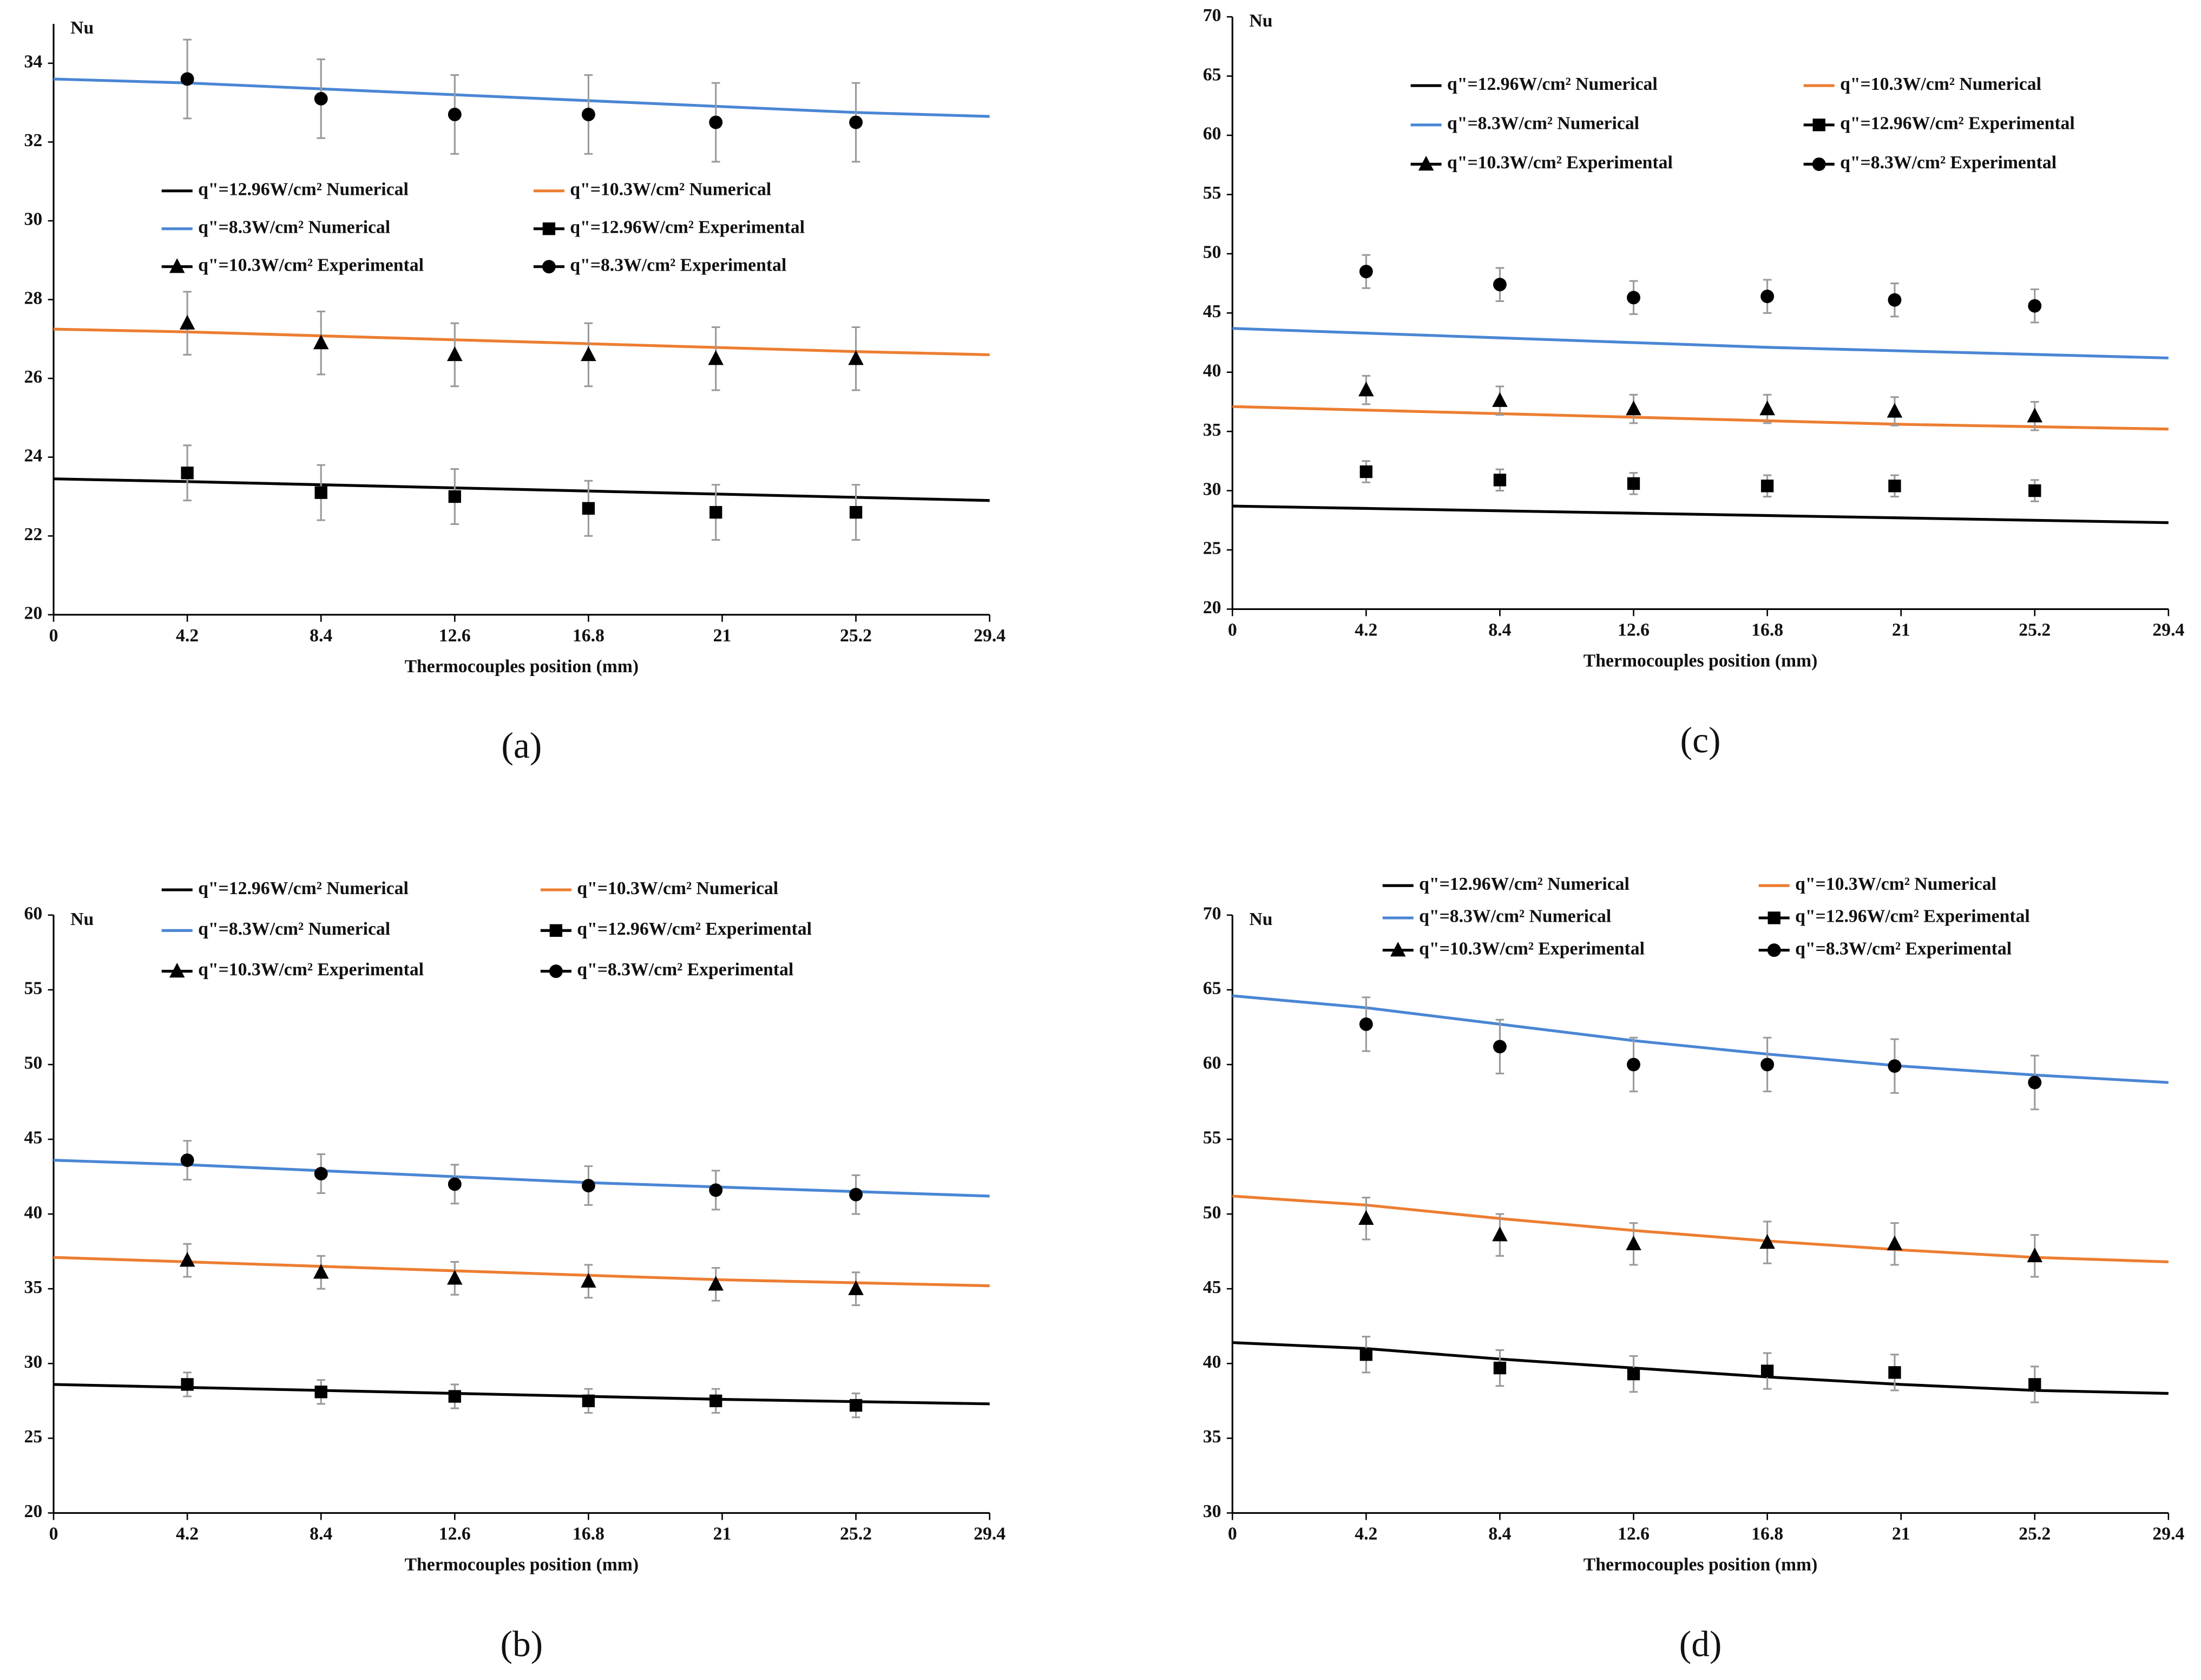  I want to click on y-tick-label: 40, so click(1212, 1362).